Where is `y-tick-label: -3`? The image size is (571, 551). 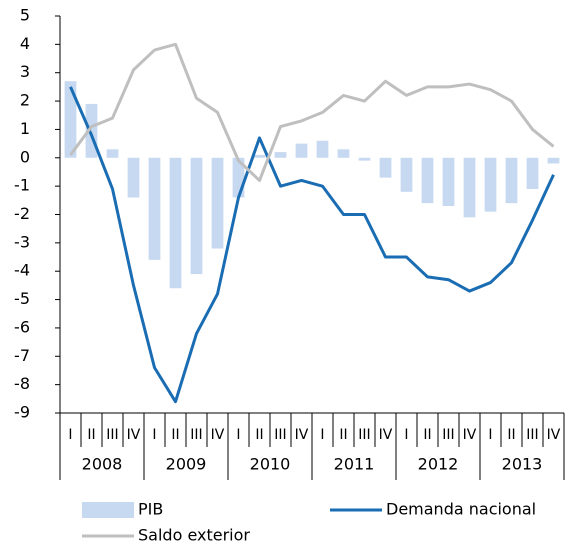
y-tick-label: -3 is located at coordinates (22, 241).